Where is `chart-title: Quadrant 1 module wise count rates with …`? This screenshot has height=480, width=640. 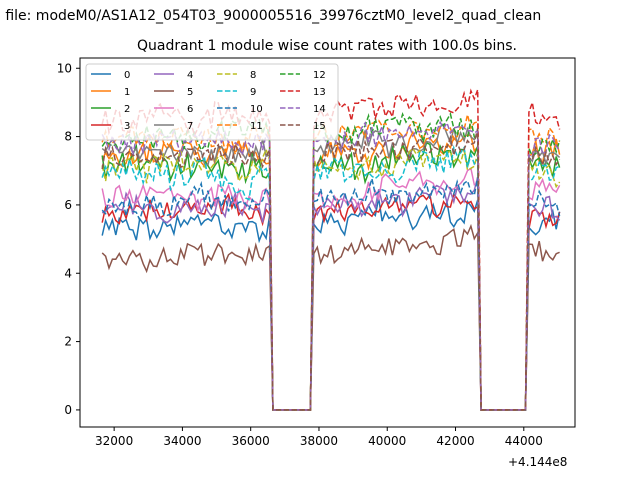
chart-title: Quadrant 1 module wise count rates with … is located at coordinates (327, 46).